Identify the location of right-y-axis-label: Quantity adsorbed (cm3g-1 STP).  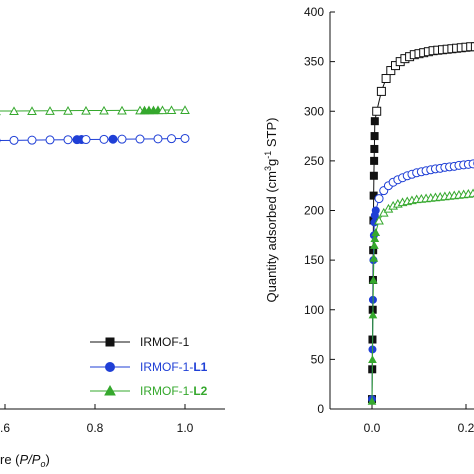
(271, 209).